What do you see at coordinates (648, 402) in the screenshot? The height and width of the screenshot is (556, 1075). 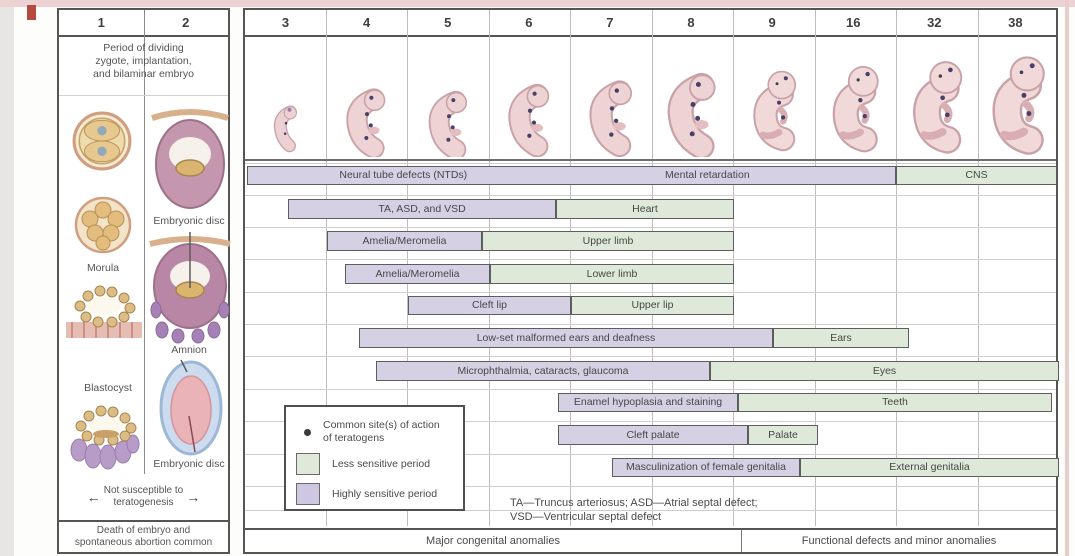 I see `teeth-highly-sensitive-bar: Enamel hypoplasia and staining` at bounding box center [648, 402].